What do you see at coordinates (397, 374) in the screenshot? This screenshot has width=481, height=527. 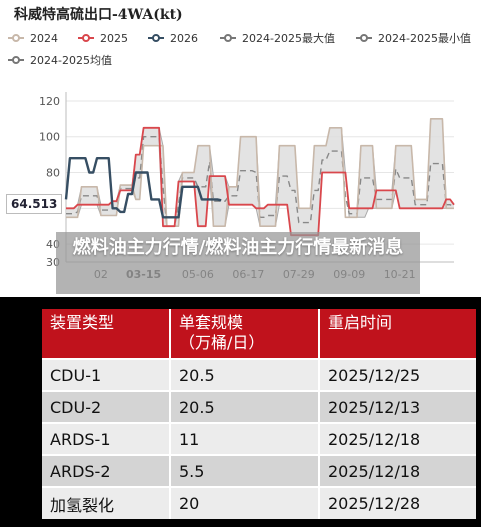 I see `cell-restart-time: 2025/12/25` at bounding box center [397, 374].